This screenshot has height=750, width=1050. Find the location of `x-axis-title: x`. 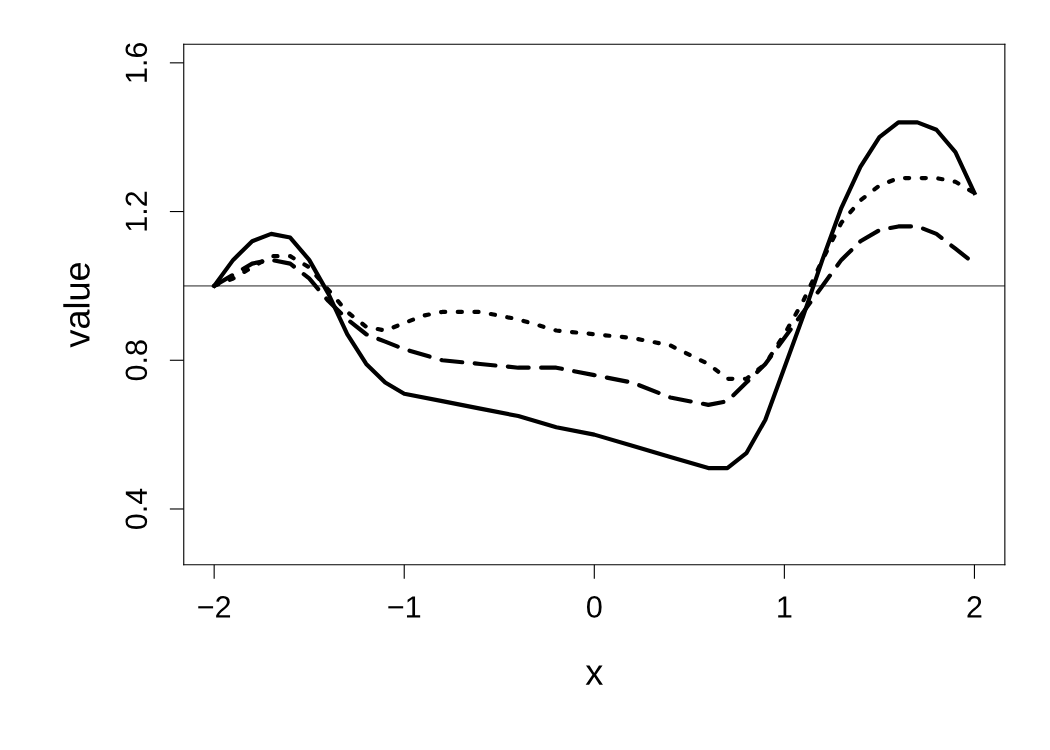

x-axis-title: x is located at coordinates (594, 675).